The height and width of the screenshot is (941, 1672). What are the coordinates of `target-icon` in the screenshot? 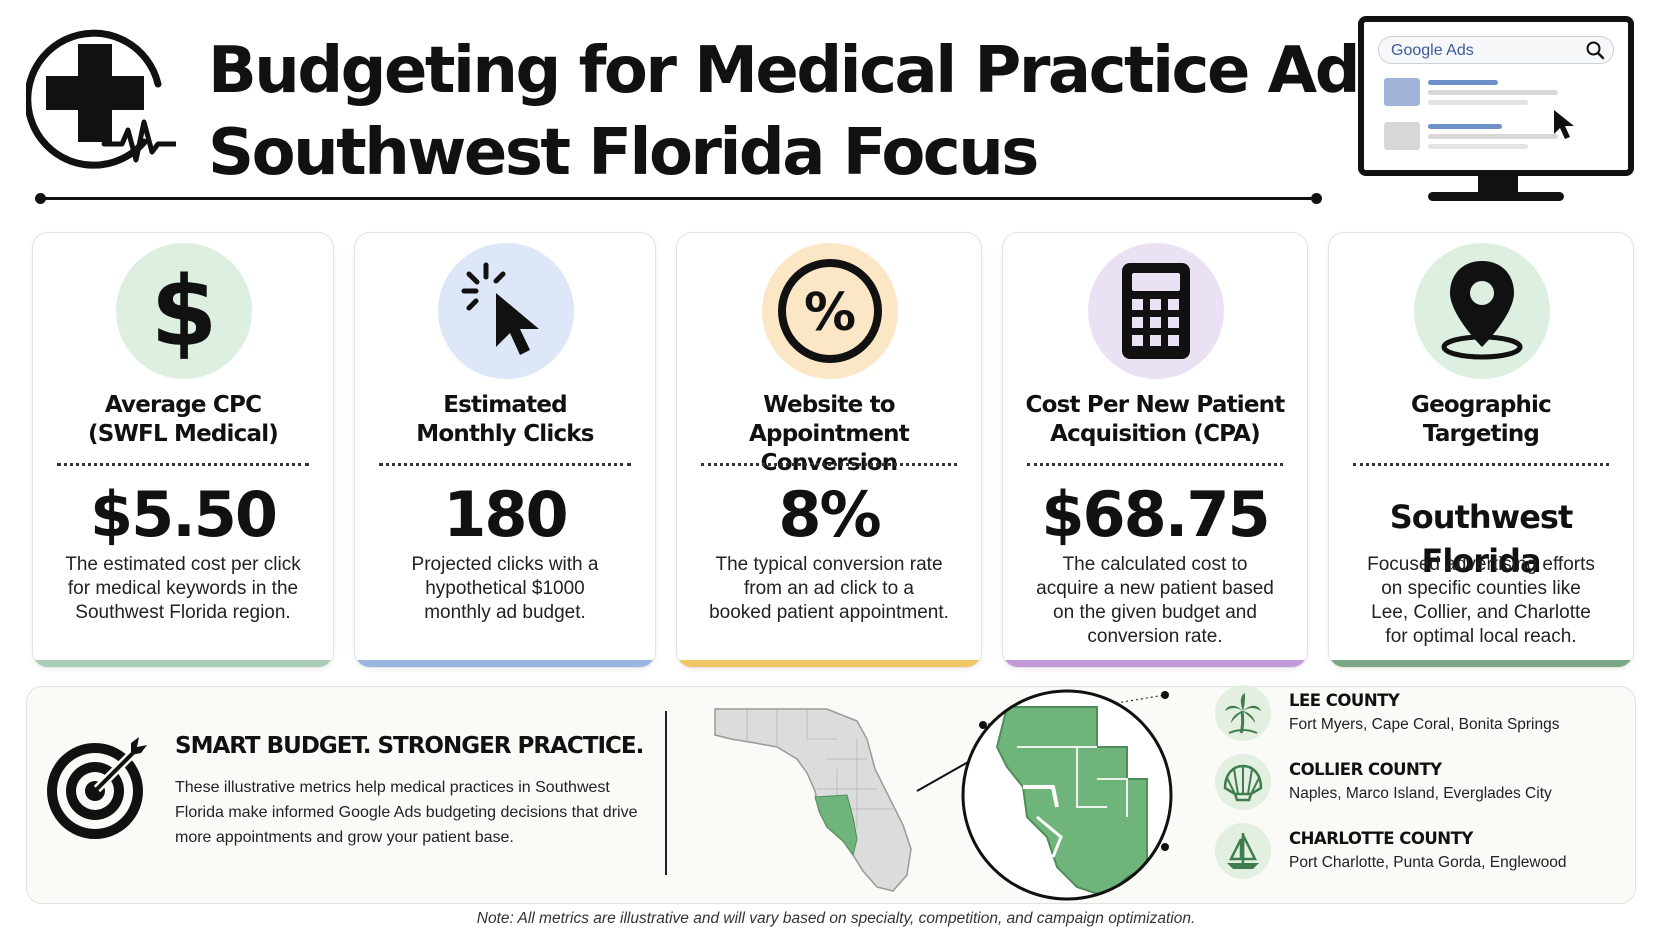 It's located at (97, 788).